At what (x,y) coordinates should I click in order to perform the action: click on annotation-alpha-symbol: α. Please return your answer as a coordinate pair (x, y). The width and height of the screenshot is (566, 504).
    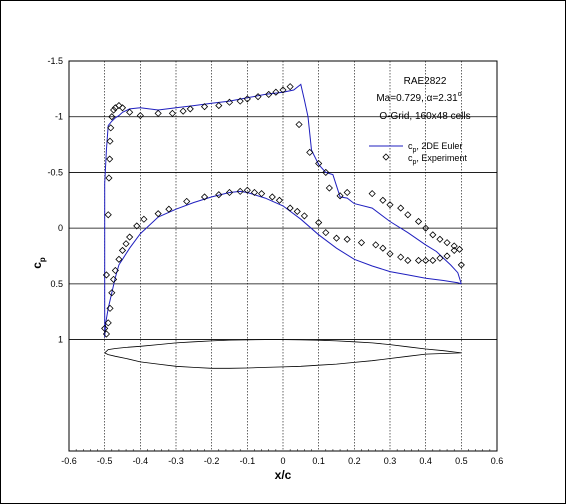
    Looking at the image, I should click on (430, 98).